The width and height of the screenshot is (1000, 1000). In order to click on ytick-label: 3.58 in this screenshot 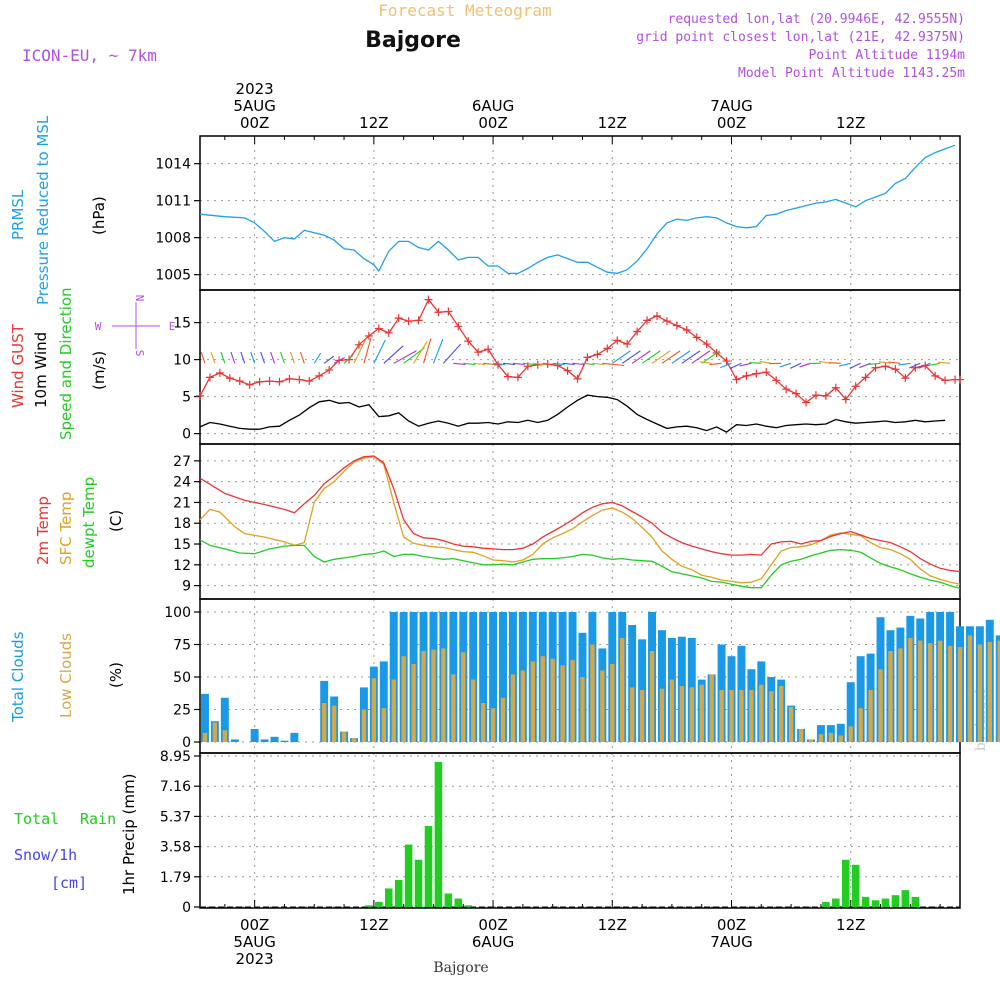, I will do `click(175, 848)`.